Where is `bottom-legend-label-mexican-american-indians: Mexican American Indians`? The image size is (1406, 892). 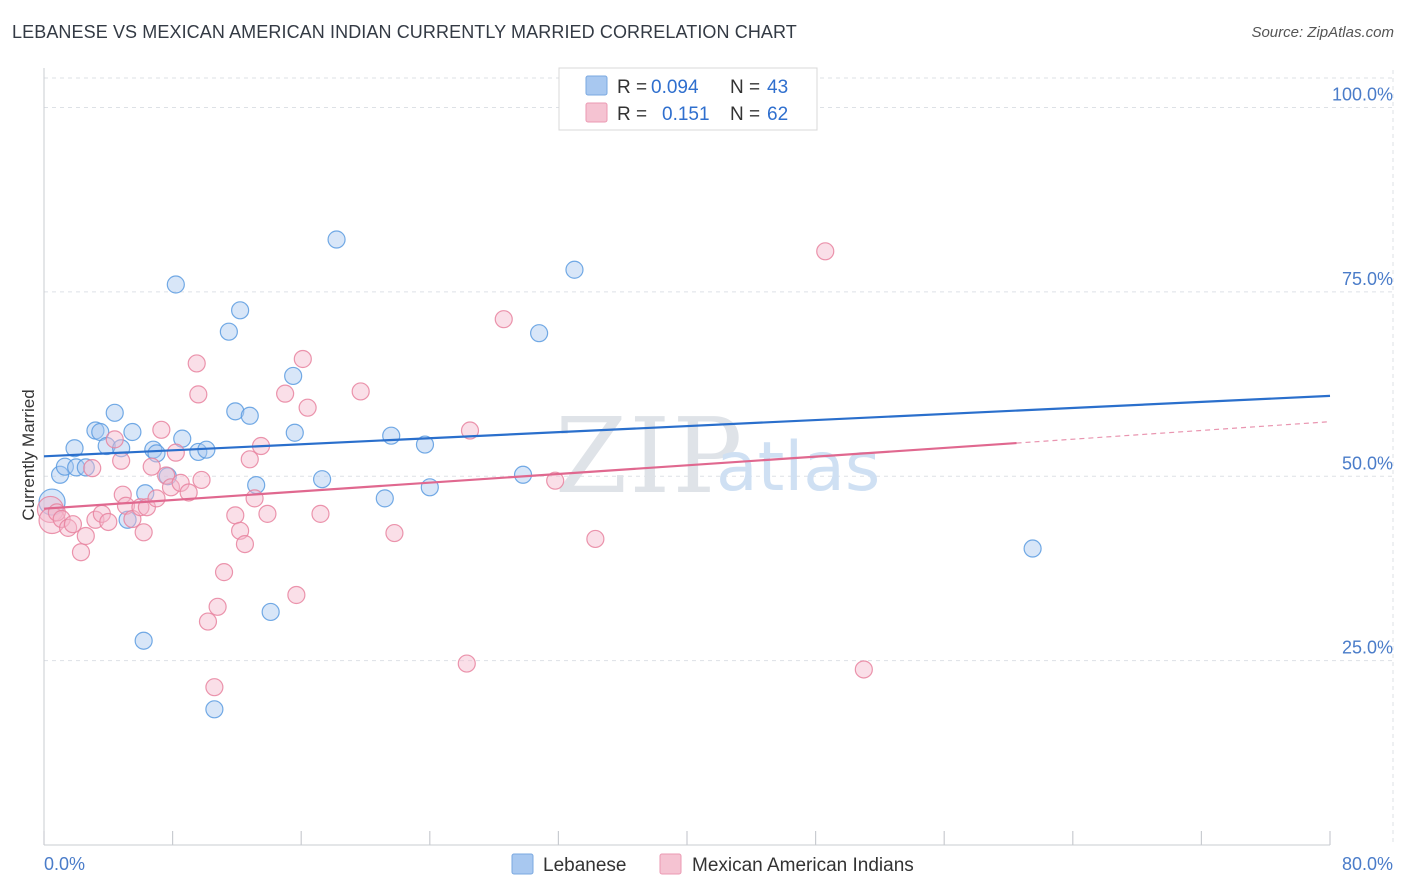 bottom-legend-label-mexican-american-indians: Mexican American Indians is located at coordinates (803, 865).